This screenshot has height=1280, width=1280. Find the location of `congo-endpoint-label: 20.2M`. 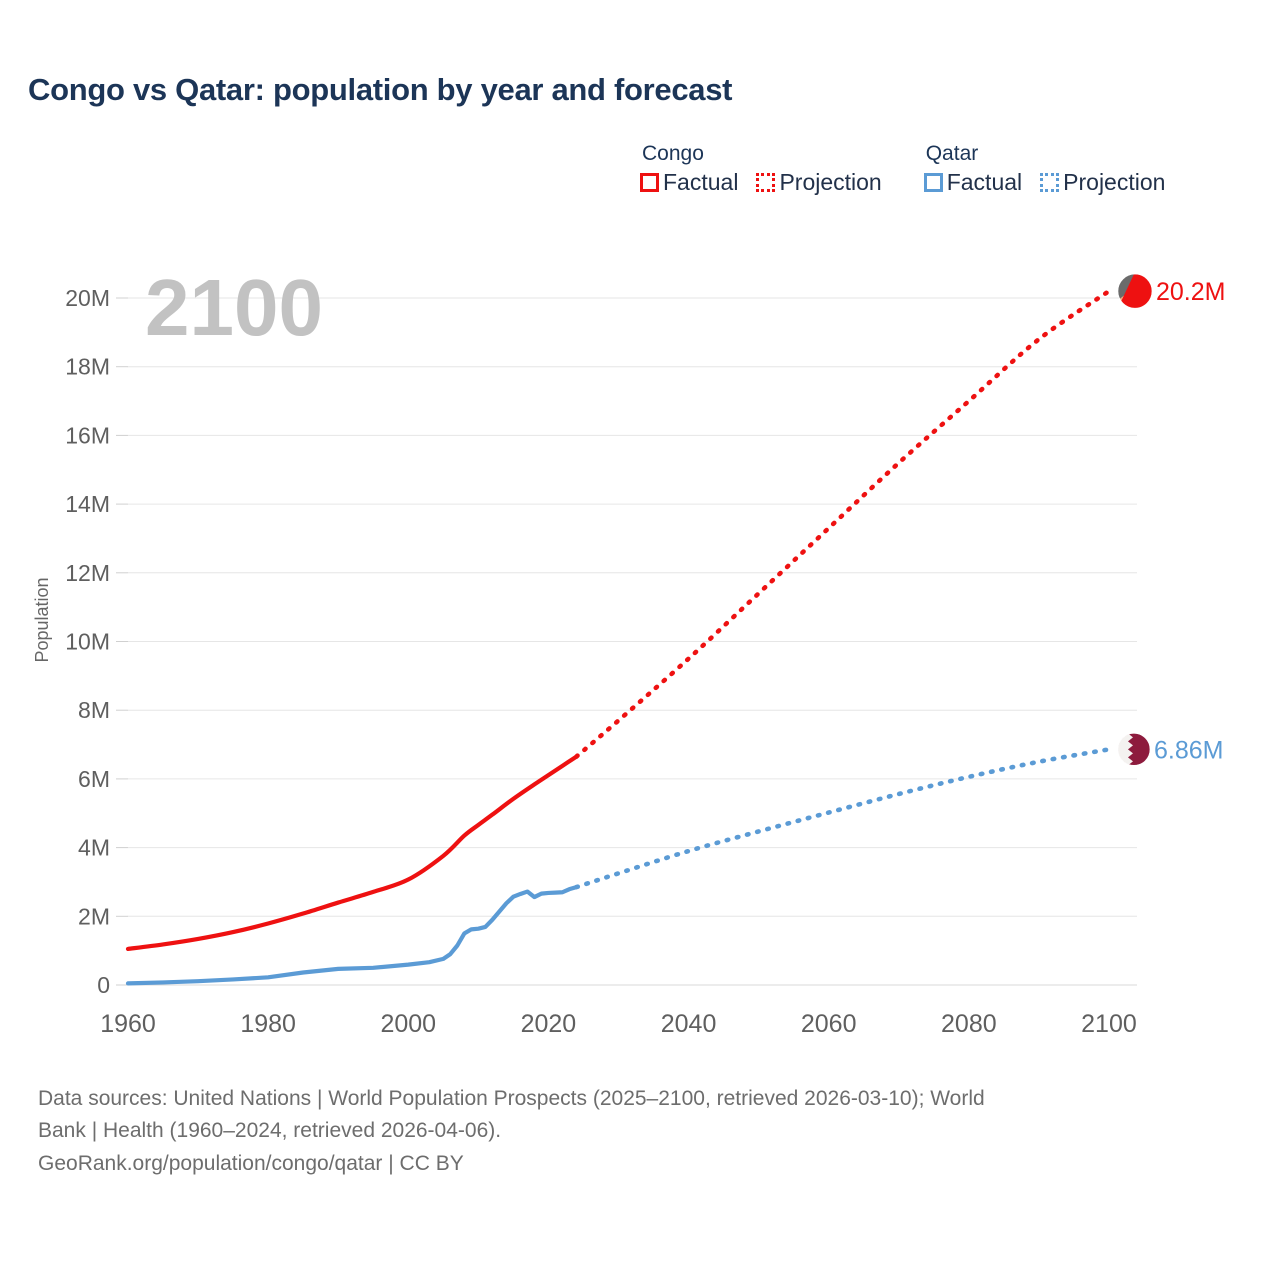

congo-endpoint-label: 20.2M is located at coordinates (1190, 292).